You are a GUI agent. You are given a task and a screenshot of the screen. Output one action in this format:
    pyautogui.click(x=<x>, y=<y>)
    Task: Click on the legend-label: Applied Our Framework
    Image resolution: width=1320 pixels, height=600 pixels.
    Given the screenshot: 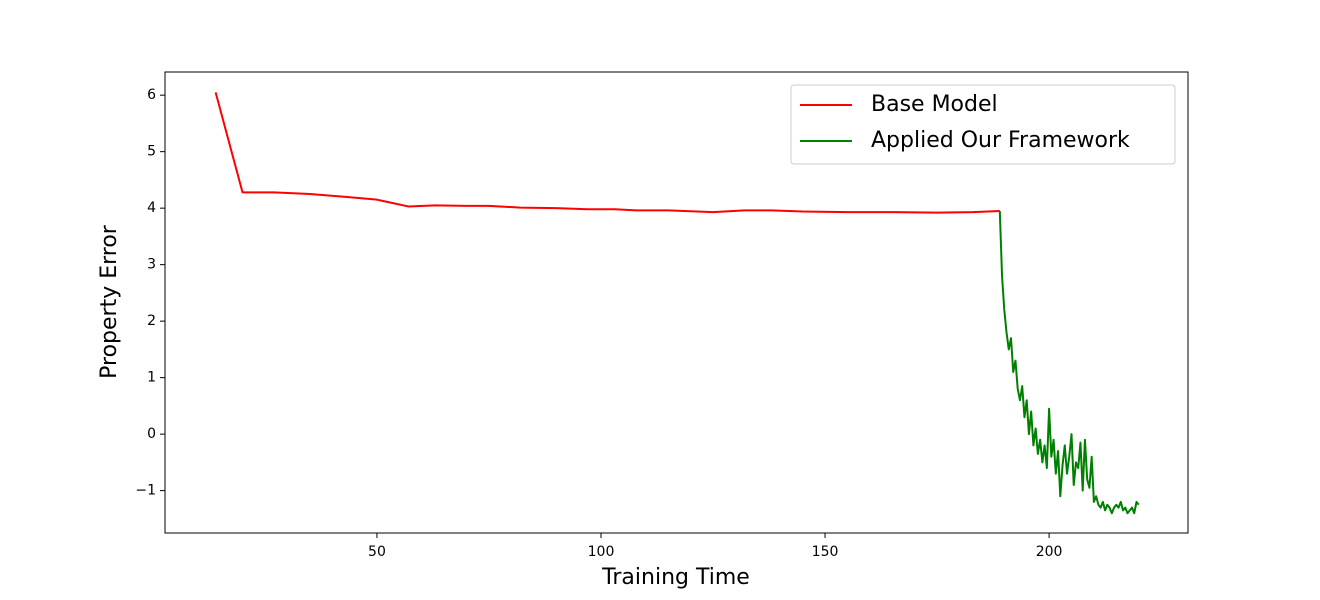 What is the action you would take?
    pyautogui.click(x=1000, y=140)
    